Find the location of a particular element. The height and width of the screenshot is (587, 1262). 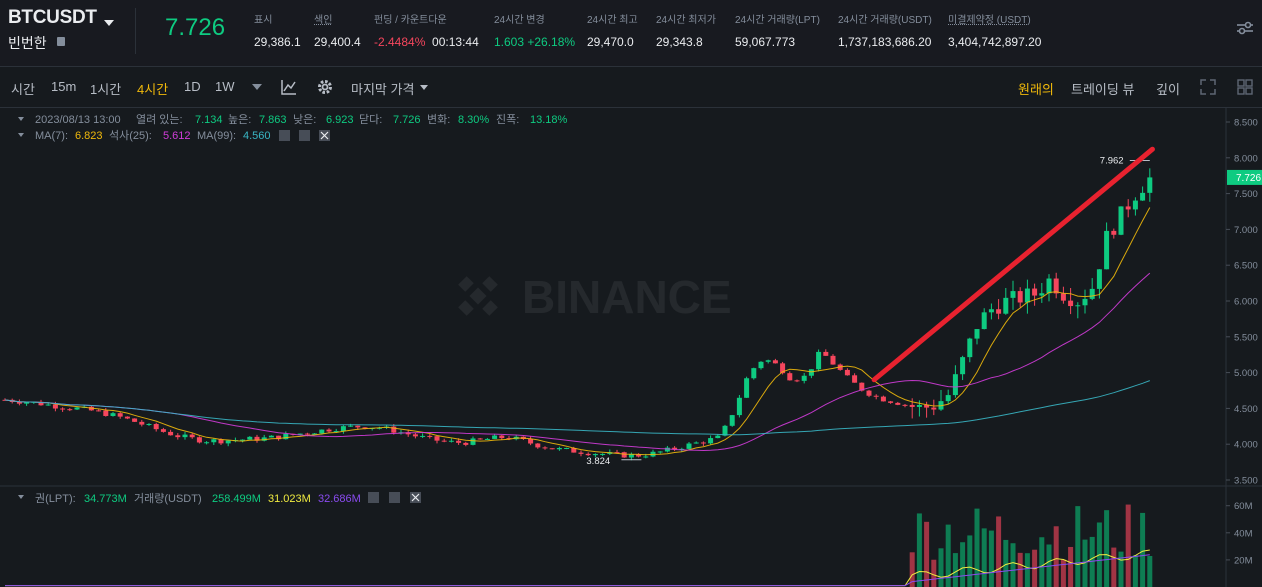

stat-index: 색인 29,400.4 is located at coordinates (337, 30).